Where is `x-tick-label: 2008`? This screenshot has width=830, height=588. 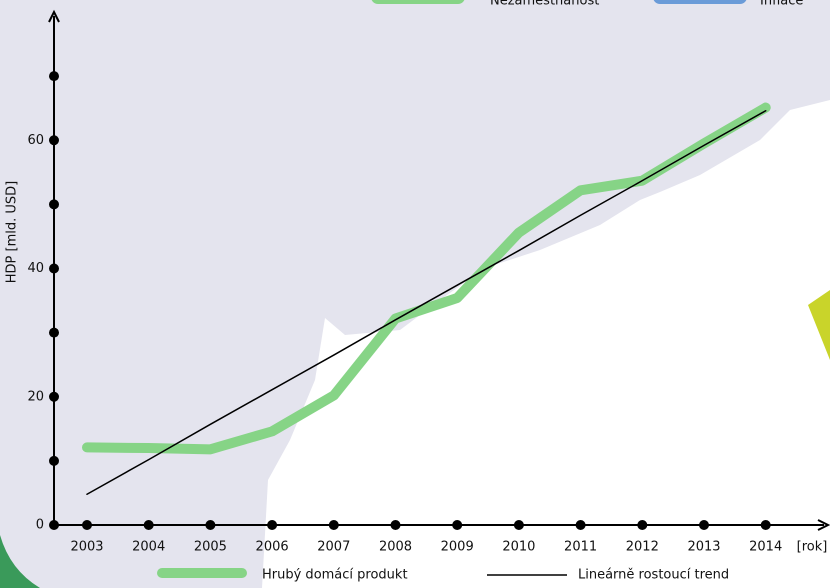 x-tick-label: 2008 is located at coordinates (395, 547).